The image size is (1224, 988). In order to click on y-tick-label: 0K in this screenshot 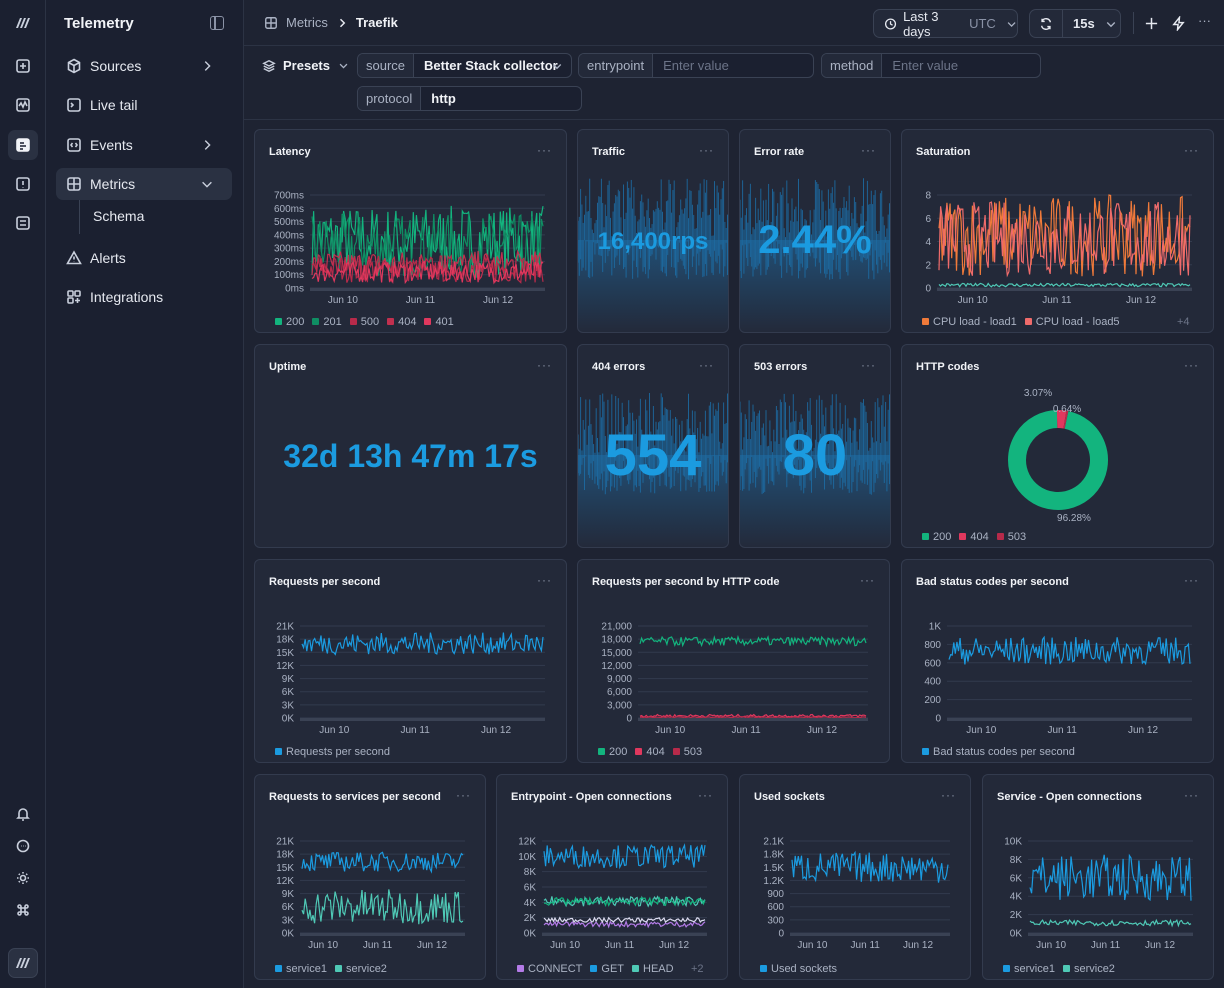, I will do `click(1016, 934)`.